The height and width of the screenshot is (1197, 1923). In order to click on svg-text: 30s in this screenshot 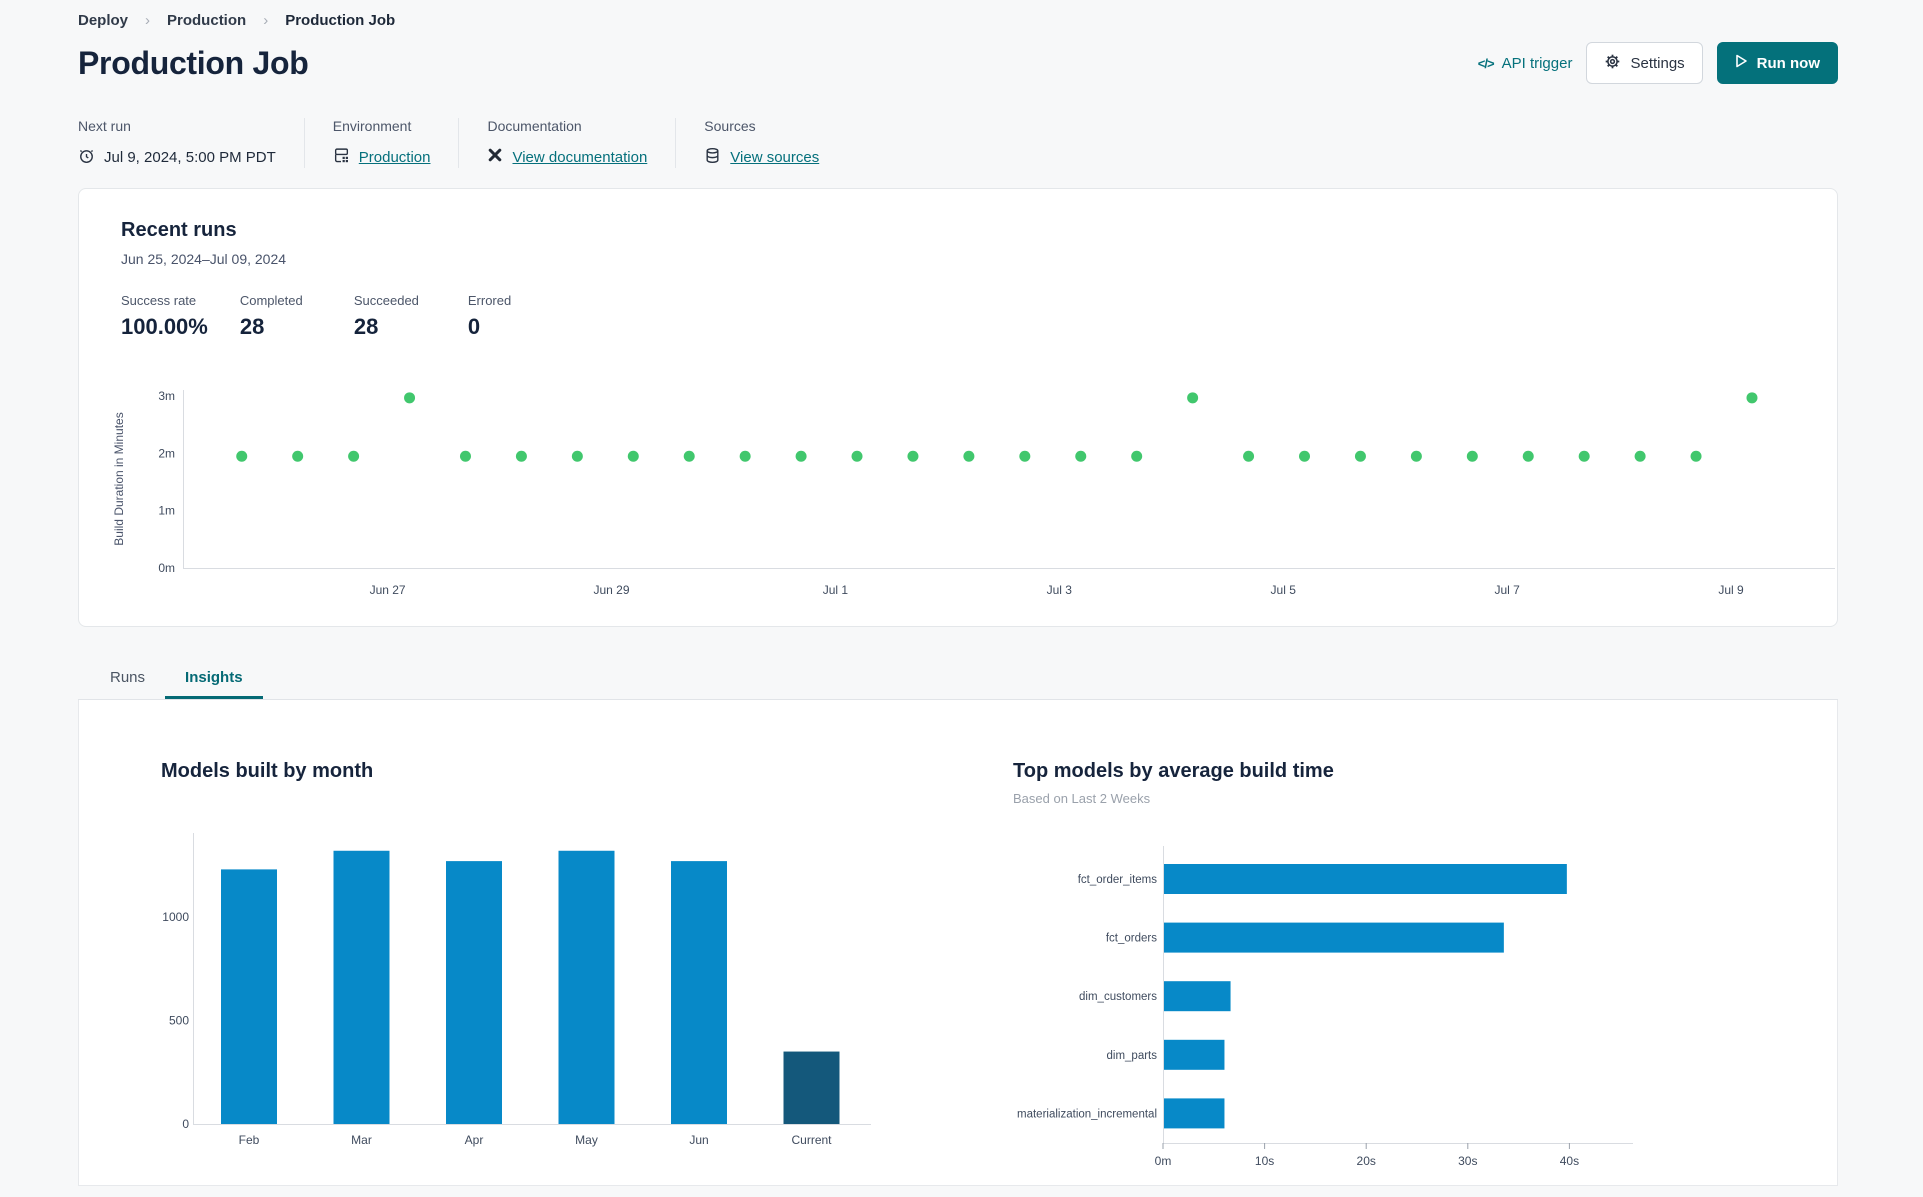, I will do `click(1467, 1161)`.